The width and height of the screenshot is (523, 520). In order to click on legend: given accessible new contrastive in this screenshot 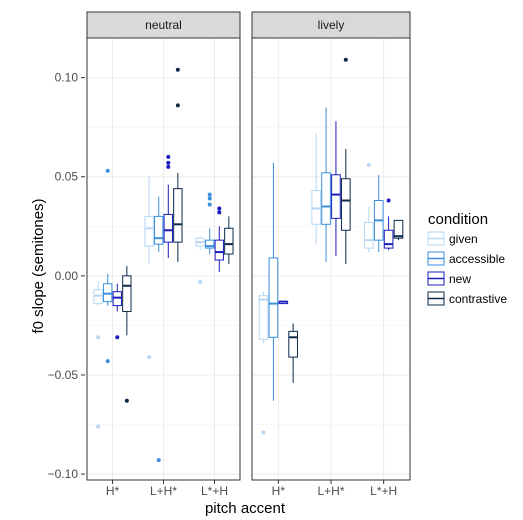, I will do `click(467, 268)`.